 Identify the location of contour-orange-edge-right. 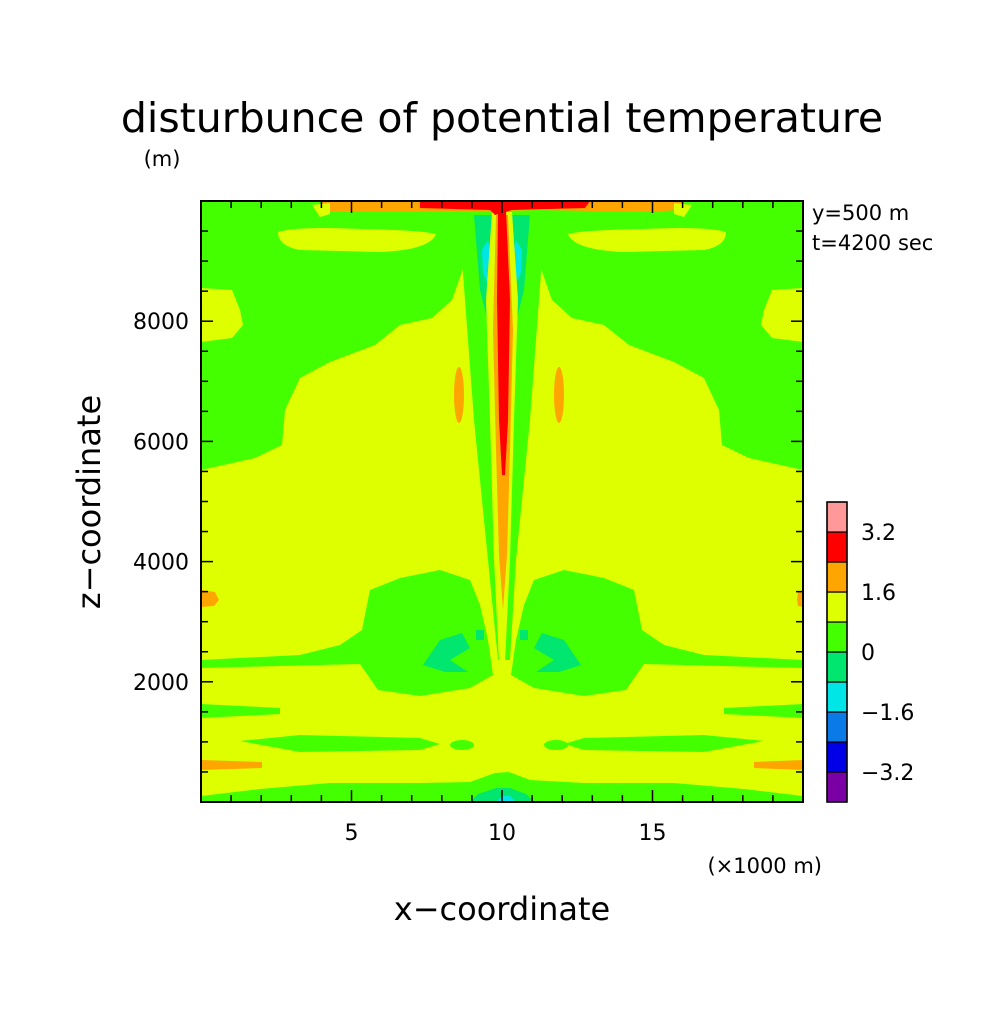
(800, 598).